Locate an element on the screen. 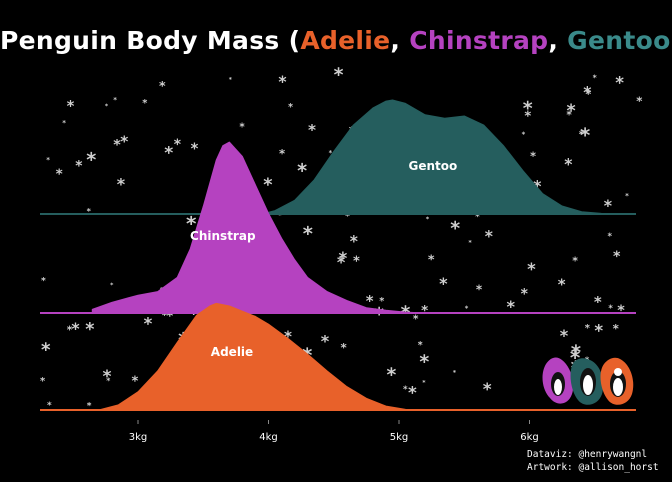 Image resolution: width=672 pixels, height=482 pixels. series-label-gentoo: Gentoo is located at coordinates (433, 166).